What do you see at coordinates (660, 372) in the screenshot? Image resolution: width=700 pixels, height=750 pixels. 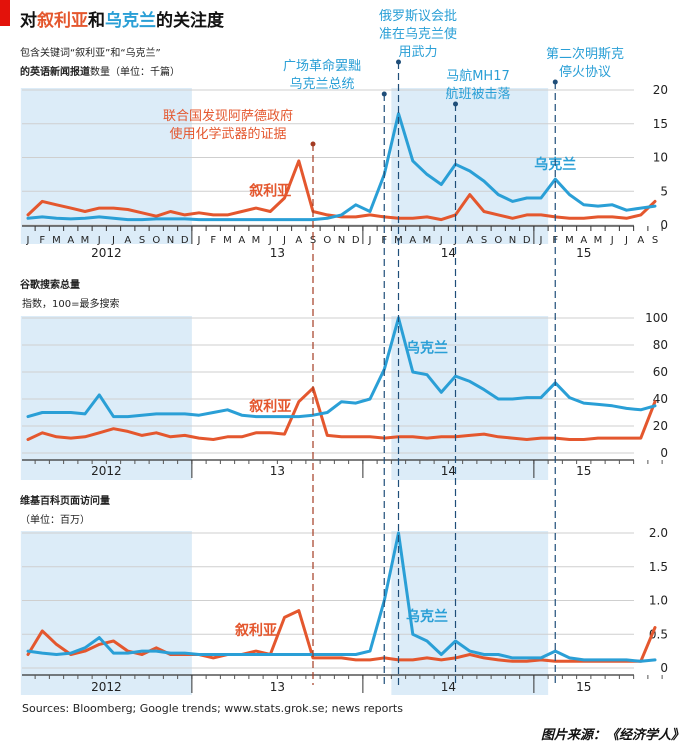 I see `y-tick-label: 60` at bounding box center [660, 372].